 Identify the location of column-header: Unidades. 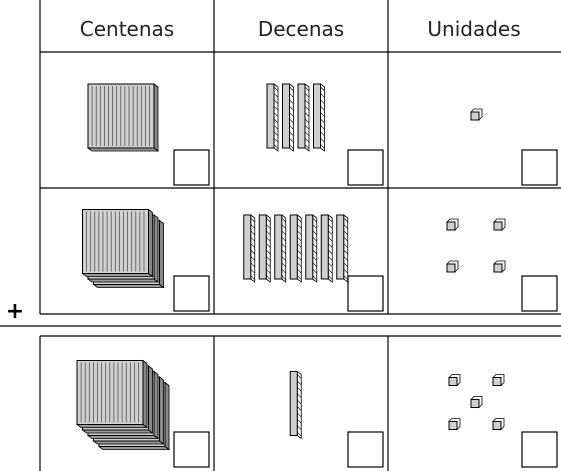
(473, 29).